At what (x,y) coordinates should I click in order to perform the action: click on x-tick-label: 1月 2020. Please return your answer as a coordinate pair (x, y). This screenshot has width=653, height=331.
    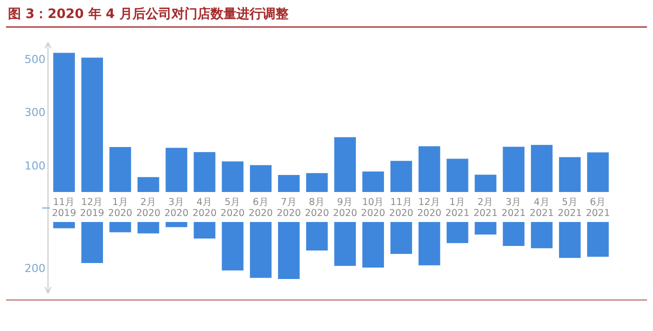
    Looking at the image, I should click on (120, 208).